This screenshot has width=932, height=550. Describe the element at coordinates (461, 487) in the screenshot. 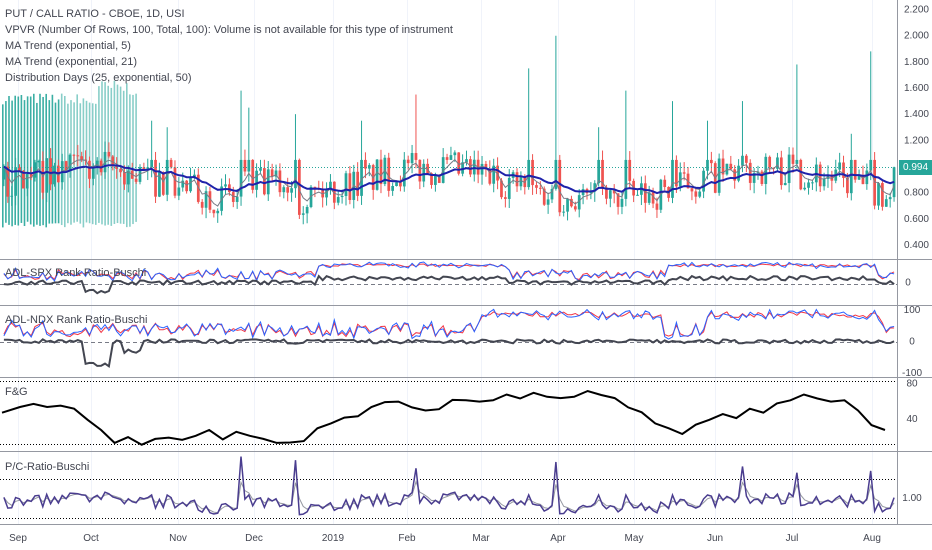

I see `pc-ratio-pane: 1.00` at that location.